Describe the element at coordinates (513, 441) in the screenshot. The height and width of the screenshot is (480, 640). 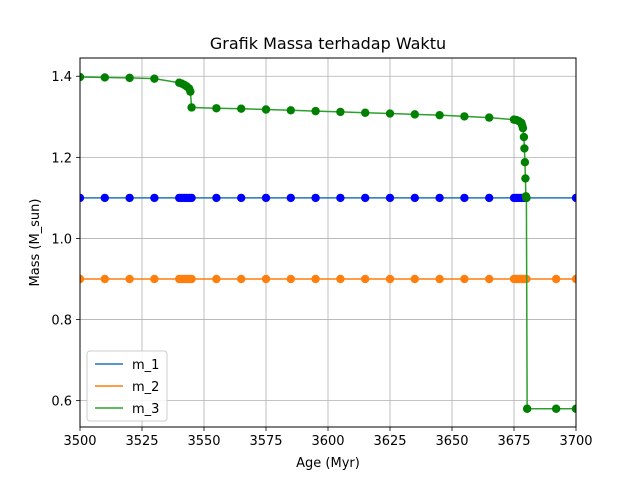
I see `x-tick-label: 3675` at that location.